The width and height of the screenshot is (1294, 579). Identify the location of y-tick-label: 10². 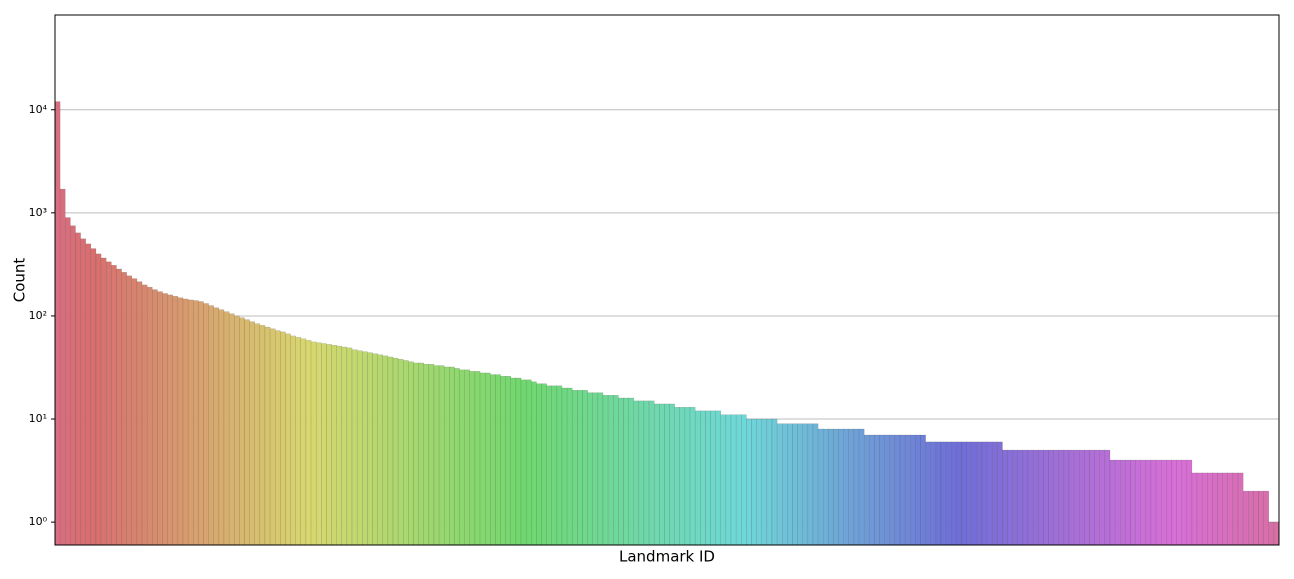
(38, 315).